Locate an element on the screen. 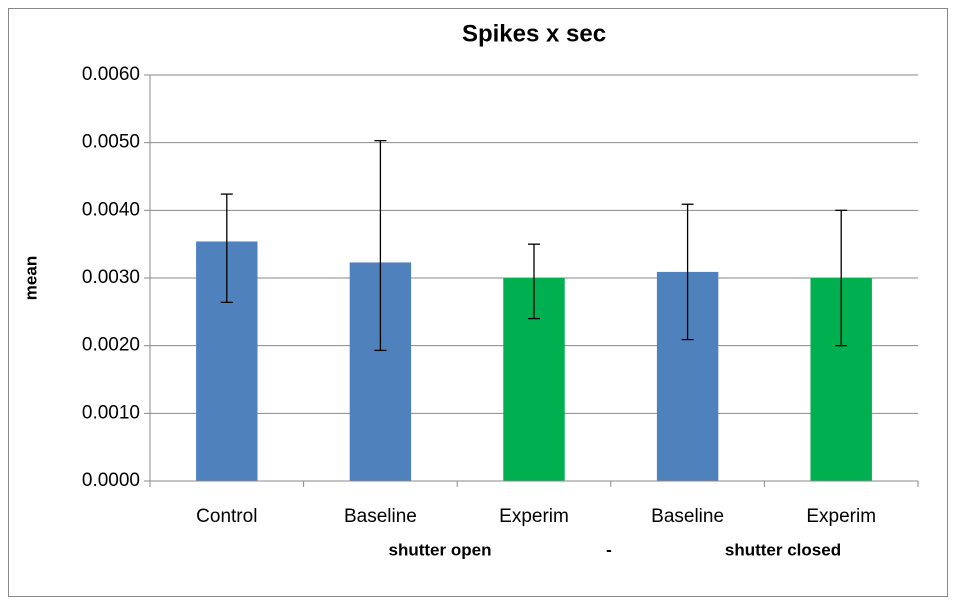 The width and height of the screenshot is (958, 604). group-label: - is located at coordinates (609, 549).